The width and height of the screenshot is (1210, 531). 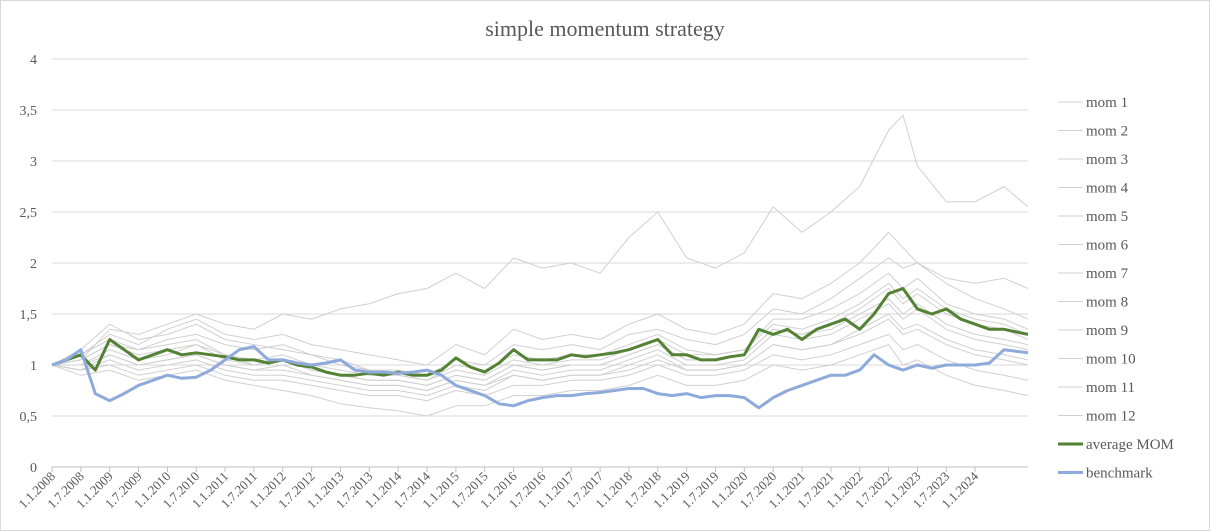 I want to click on legend-label: mom 6, so click(x=1107, y=246).